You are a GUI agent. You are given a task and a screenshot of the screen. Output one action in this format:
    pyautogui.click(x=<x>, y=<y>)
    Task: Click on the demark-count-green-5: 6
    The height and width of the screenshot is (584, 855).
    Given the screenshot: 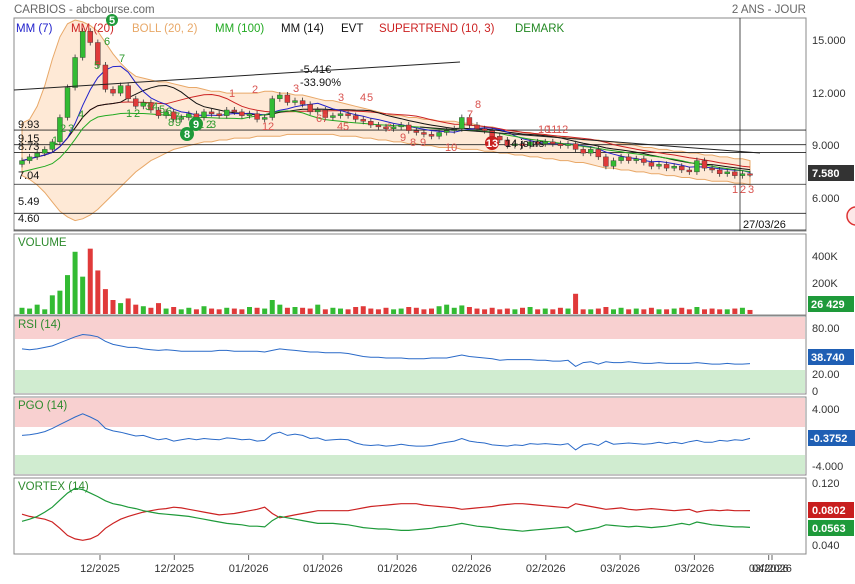 What is the action you would take?
    pyautogui.click(x=107, y=42)
    